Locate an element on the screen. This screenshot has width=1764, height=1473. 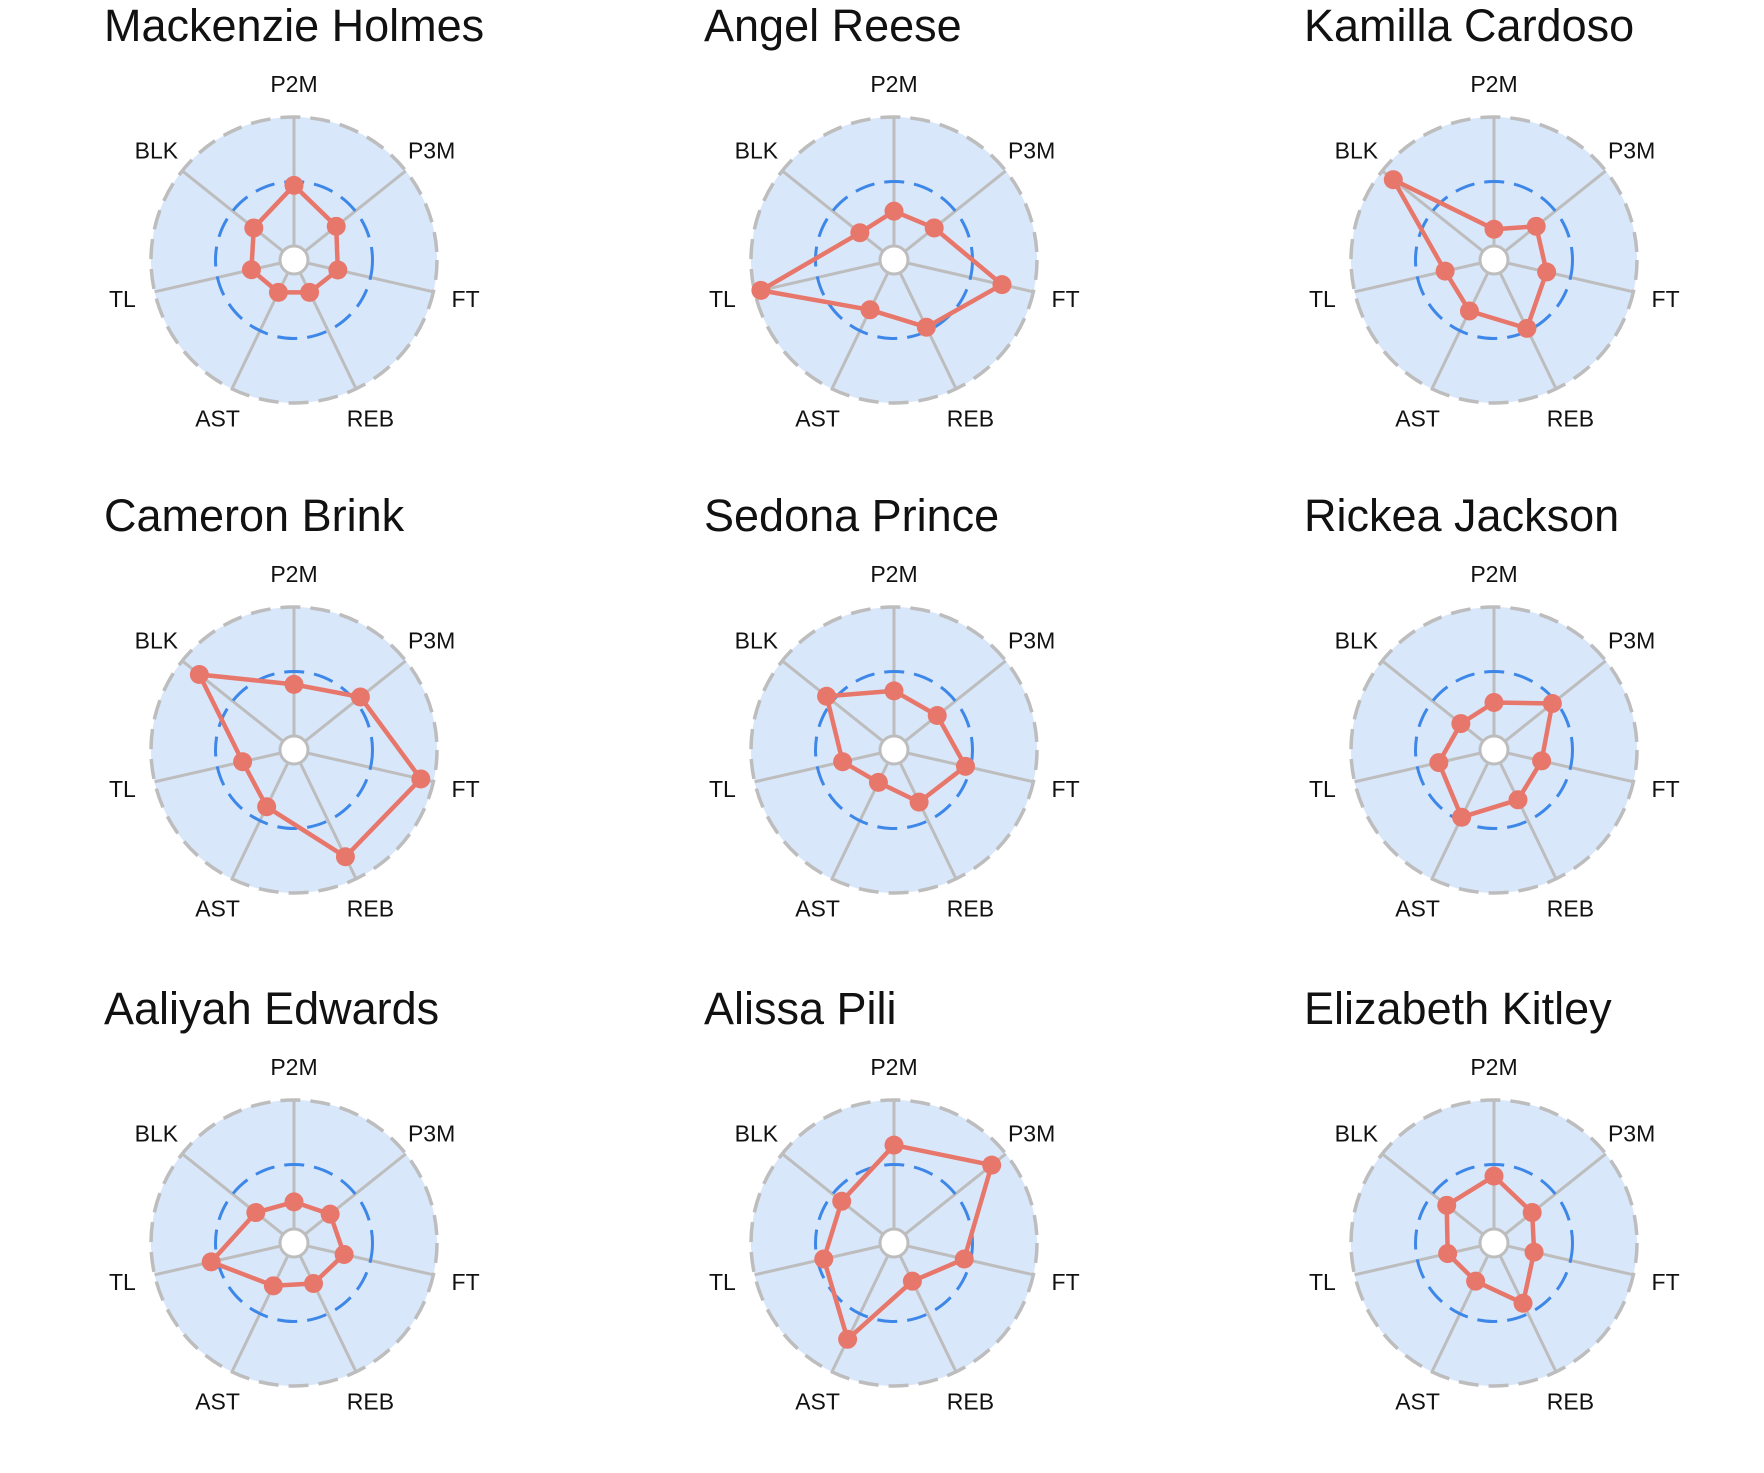
radar-panel-alissa-pili: Alissa Pili P2M P3M FT REB AST TL BLK is located at coordinates (900, 1228).